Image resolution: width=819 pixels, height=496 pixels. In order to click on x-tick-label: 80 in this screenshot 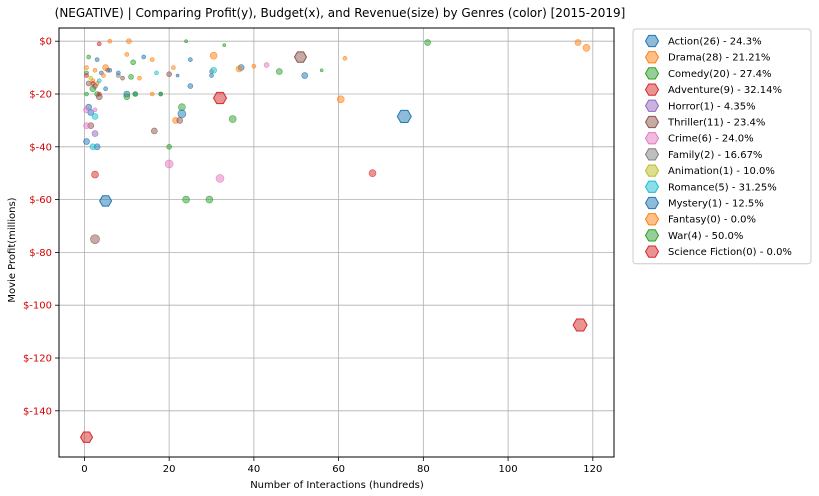, I will do `click(423, 469)`.